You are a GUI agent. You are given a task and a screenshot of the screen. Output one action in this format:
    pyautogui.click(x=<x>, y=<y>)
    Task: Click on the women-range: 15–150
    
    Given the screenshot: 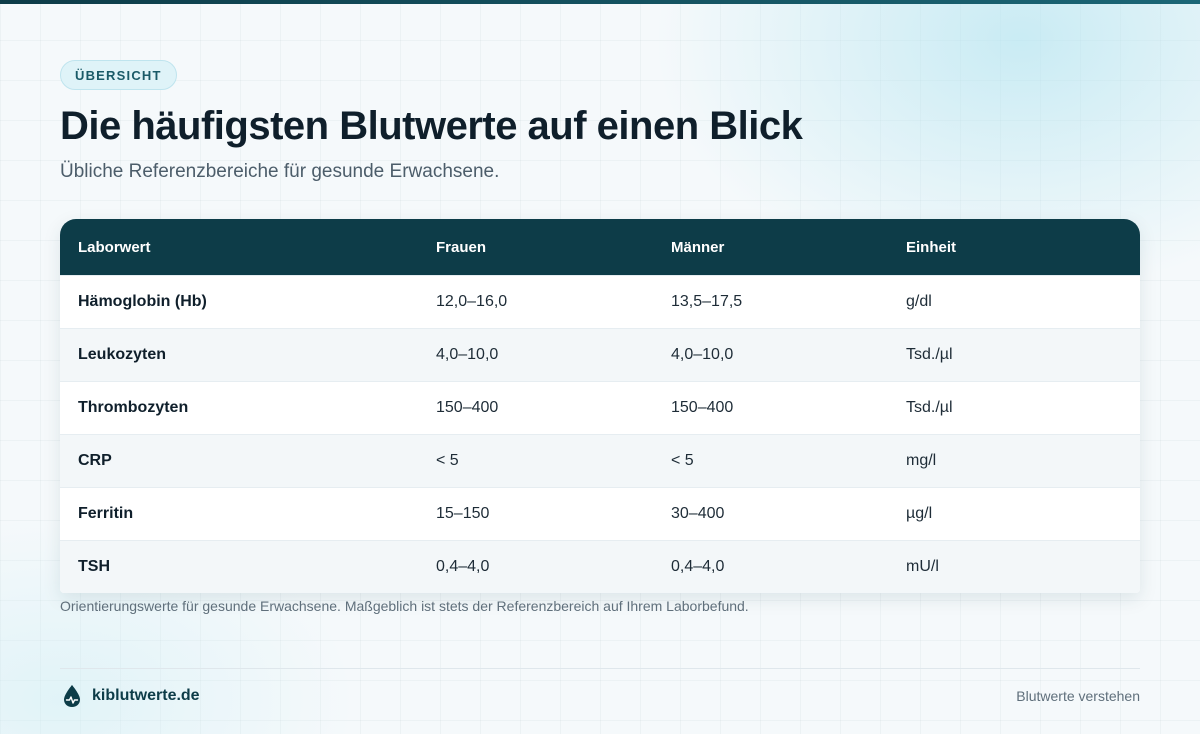 What is the action you would take?
    pyautogui.click(x=463, y=513)
    